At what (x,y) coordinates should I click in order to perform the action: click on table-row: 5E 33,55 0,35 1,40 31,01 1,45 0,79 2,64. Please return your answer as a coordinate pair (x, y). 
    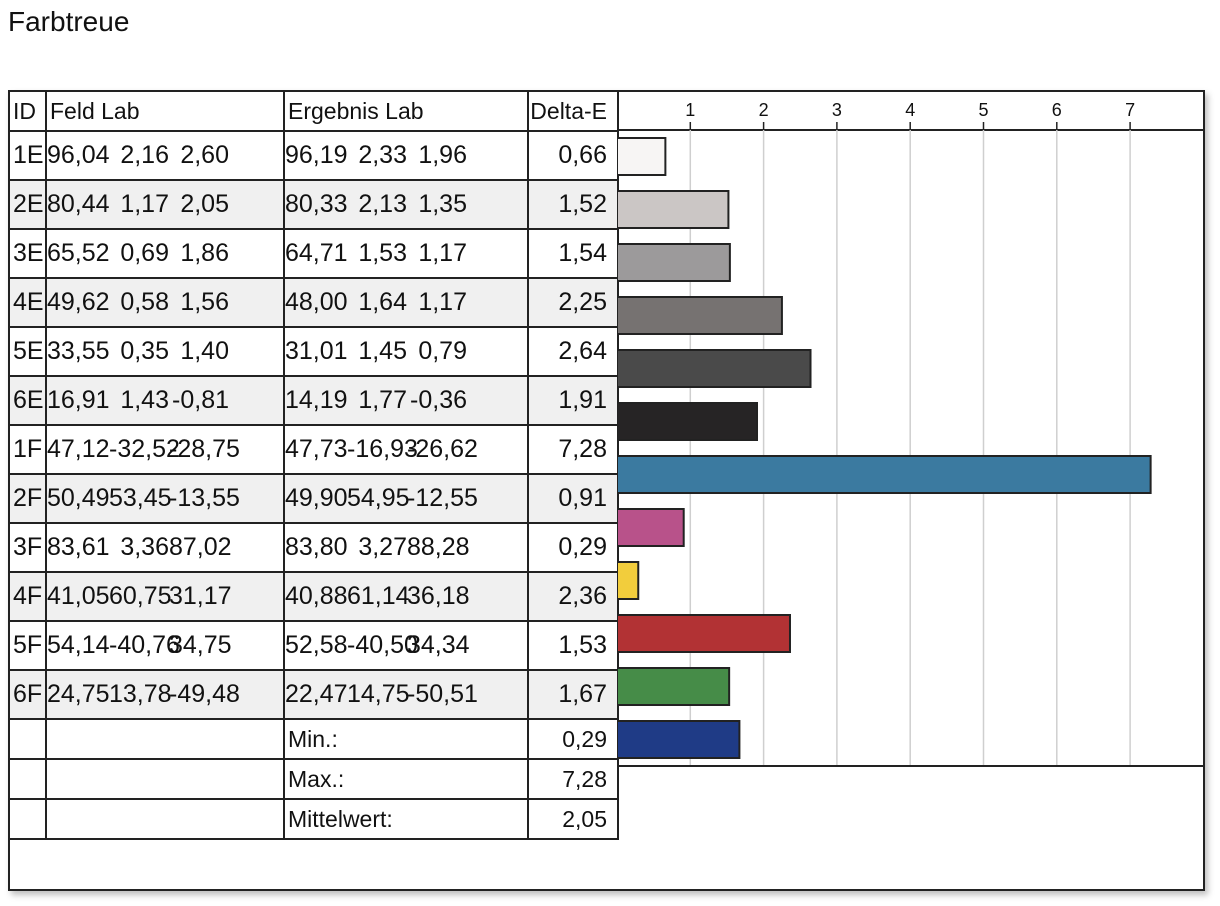
    Looking at the image, I should click on (313, 351).